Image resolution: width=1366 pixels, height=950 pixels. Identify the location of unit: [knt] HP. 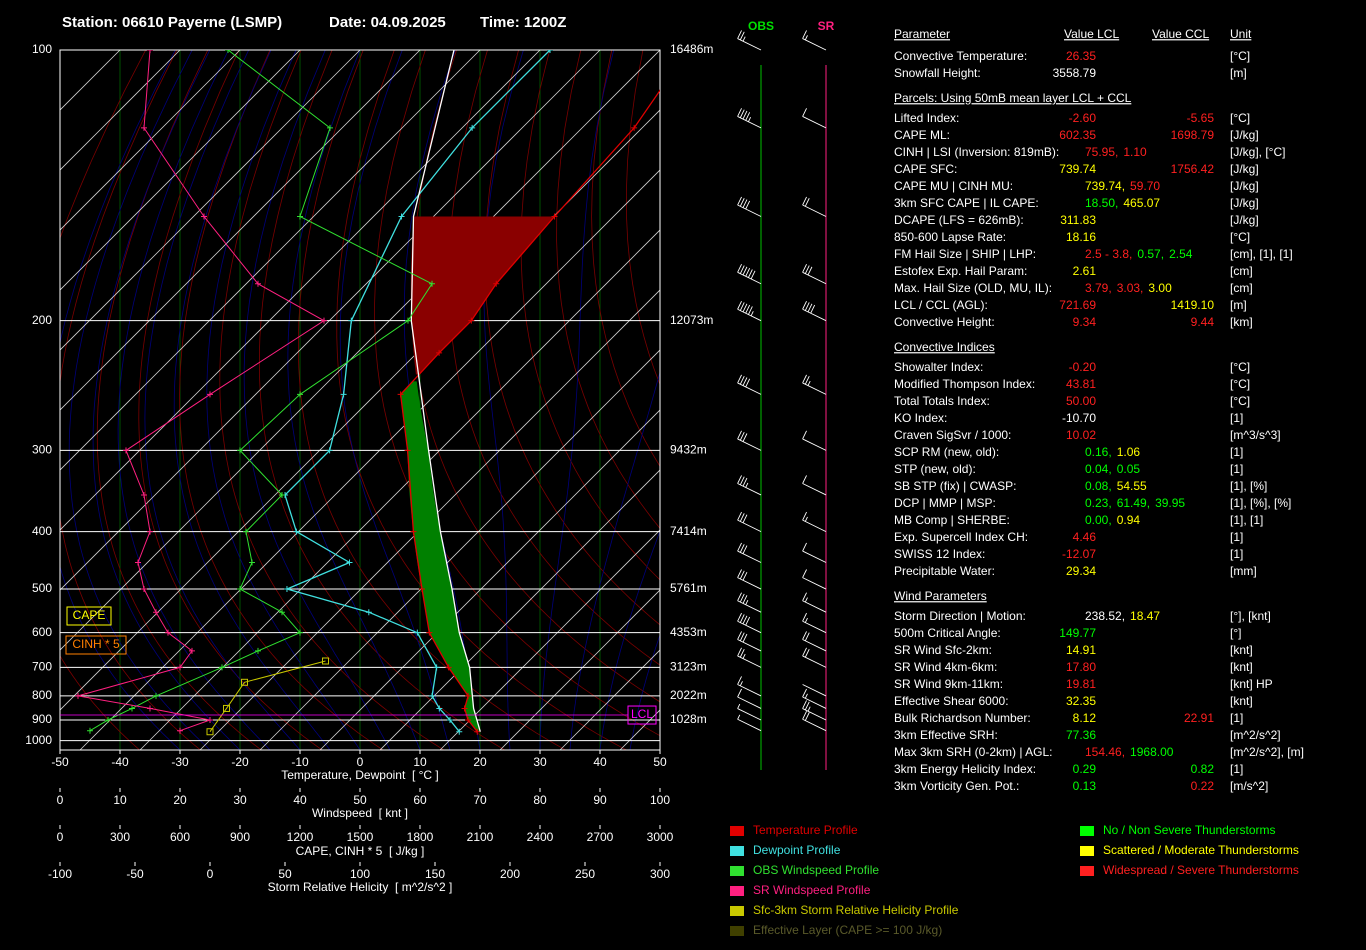
(1251, 684).